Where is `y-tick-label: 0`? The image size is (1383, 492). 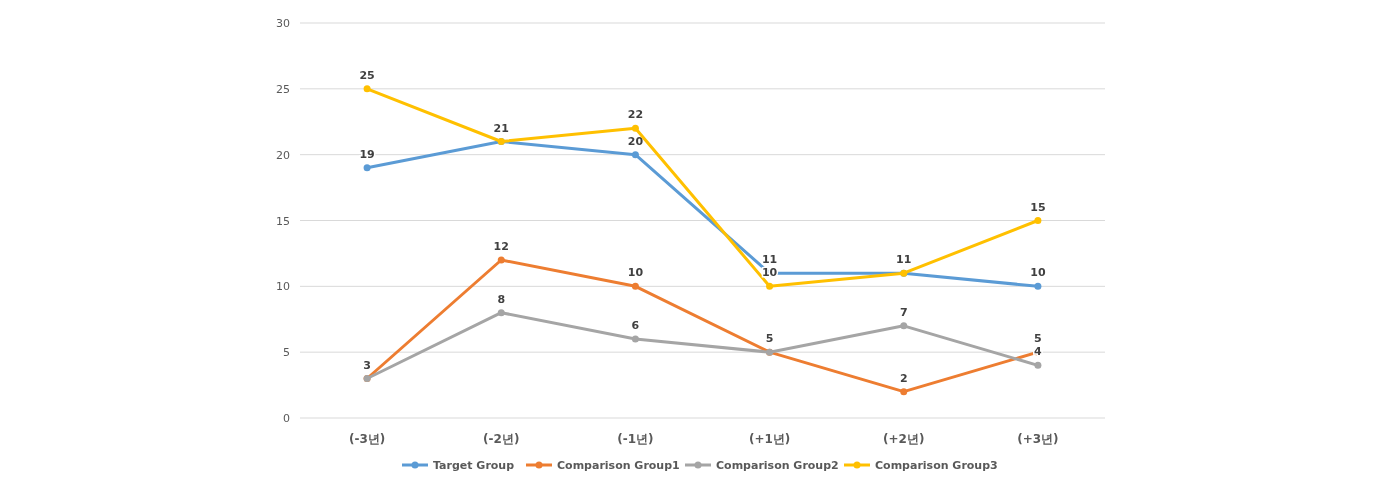 y-tick-label: 0 is located at coordinates (286, 418).